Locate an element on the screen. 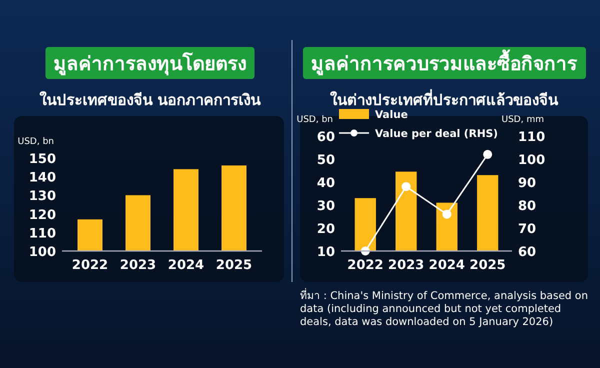  y-tick-label: 40 is located at coordinates (325, 183).